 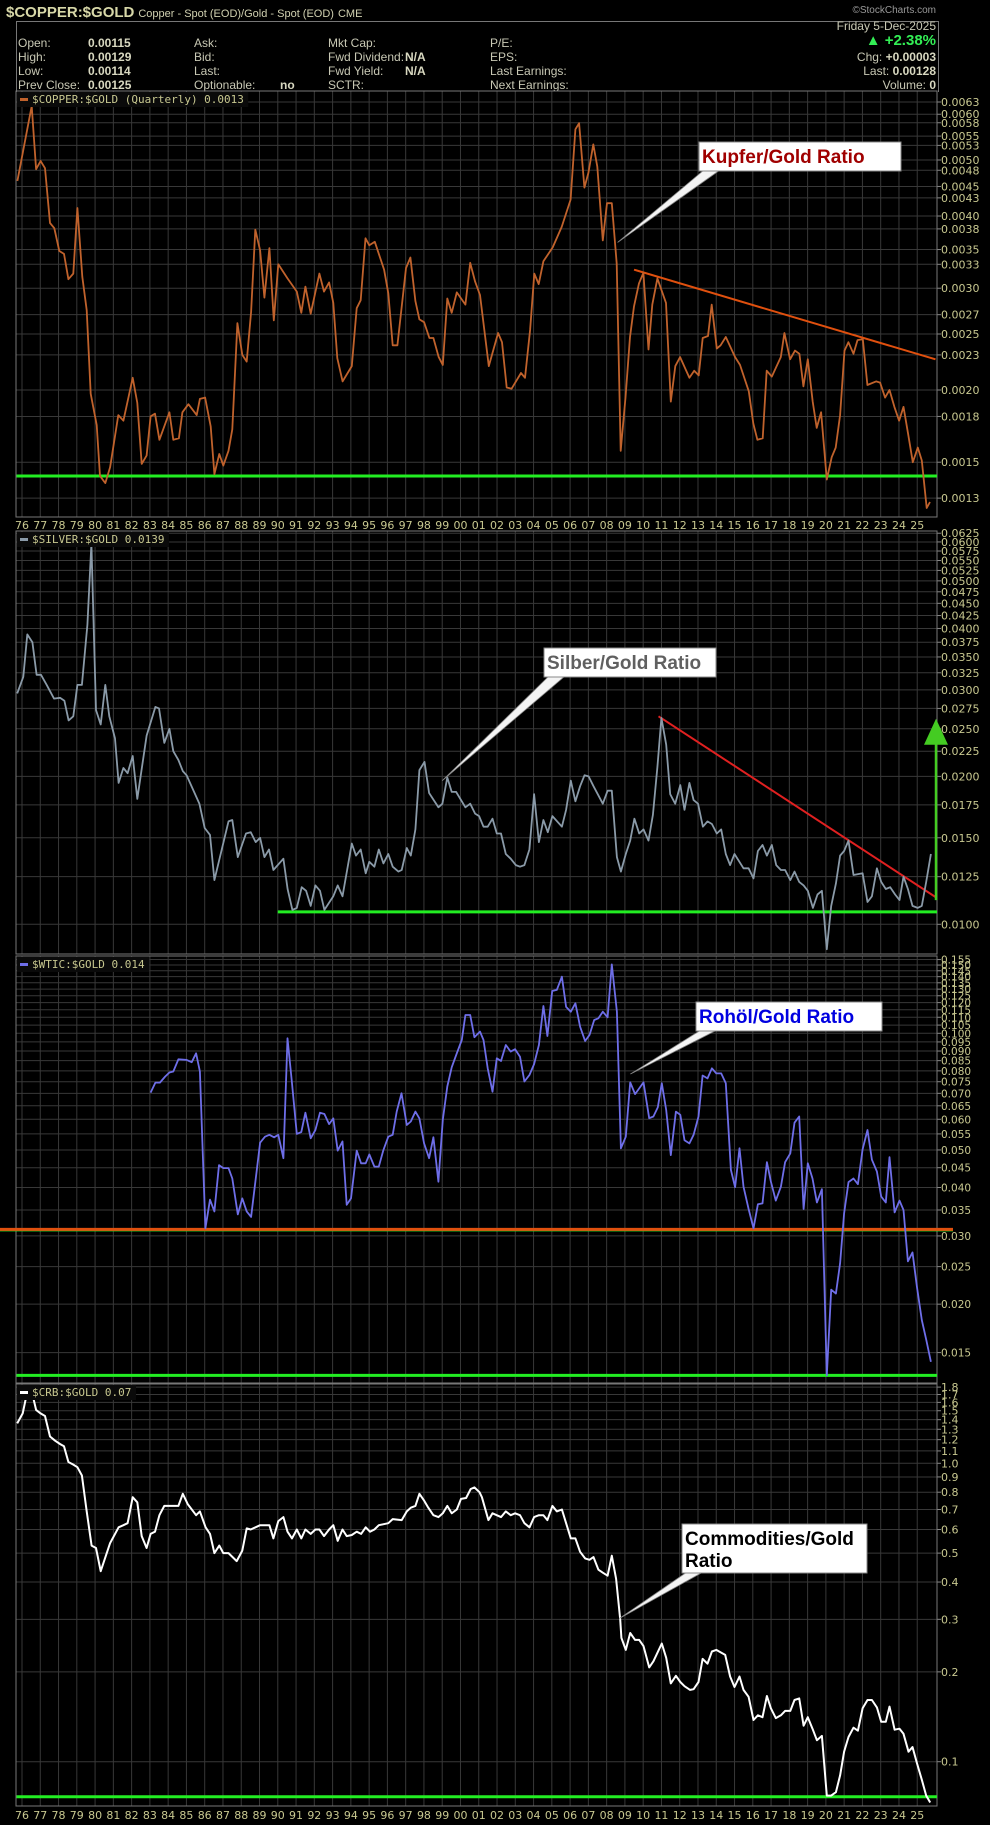 I want to click on y-tick-label: 0.0048, so click(x=960, y=170).